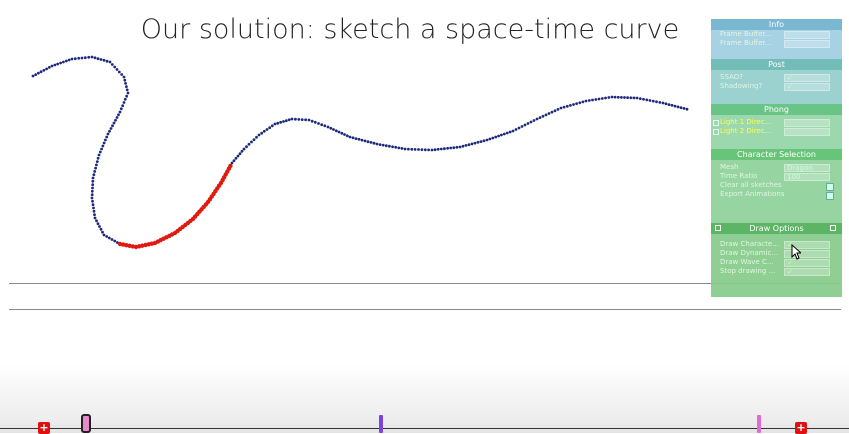 The height and width of the screenshot is (434, 849). Describe the element at coordinates (718, 228) in the screenshot. I see `pin-icon` at that location.